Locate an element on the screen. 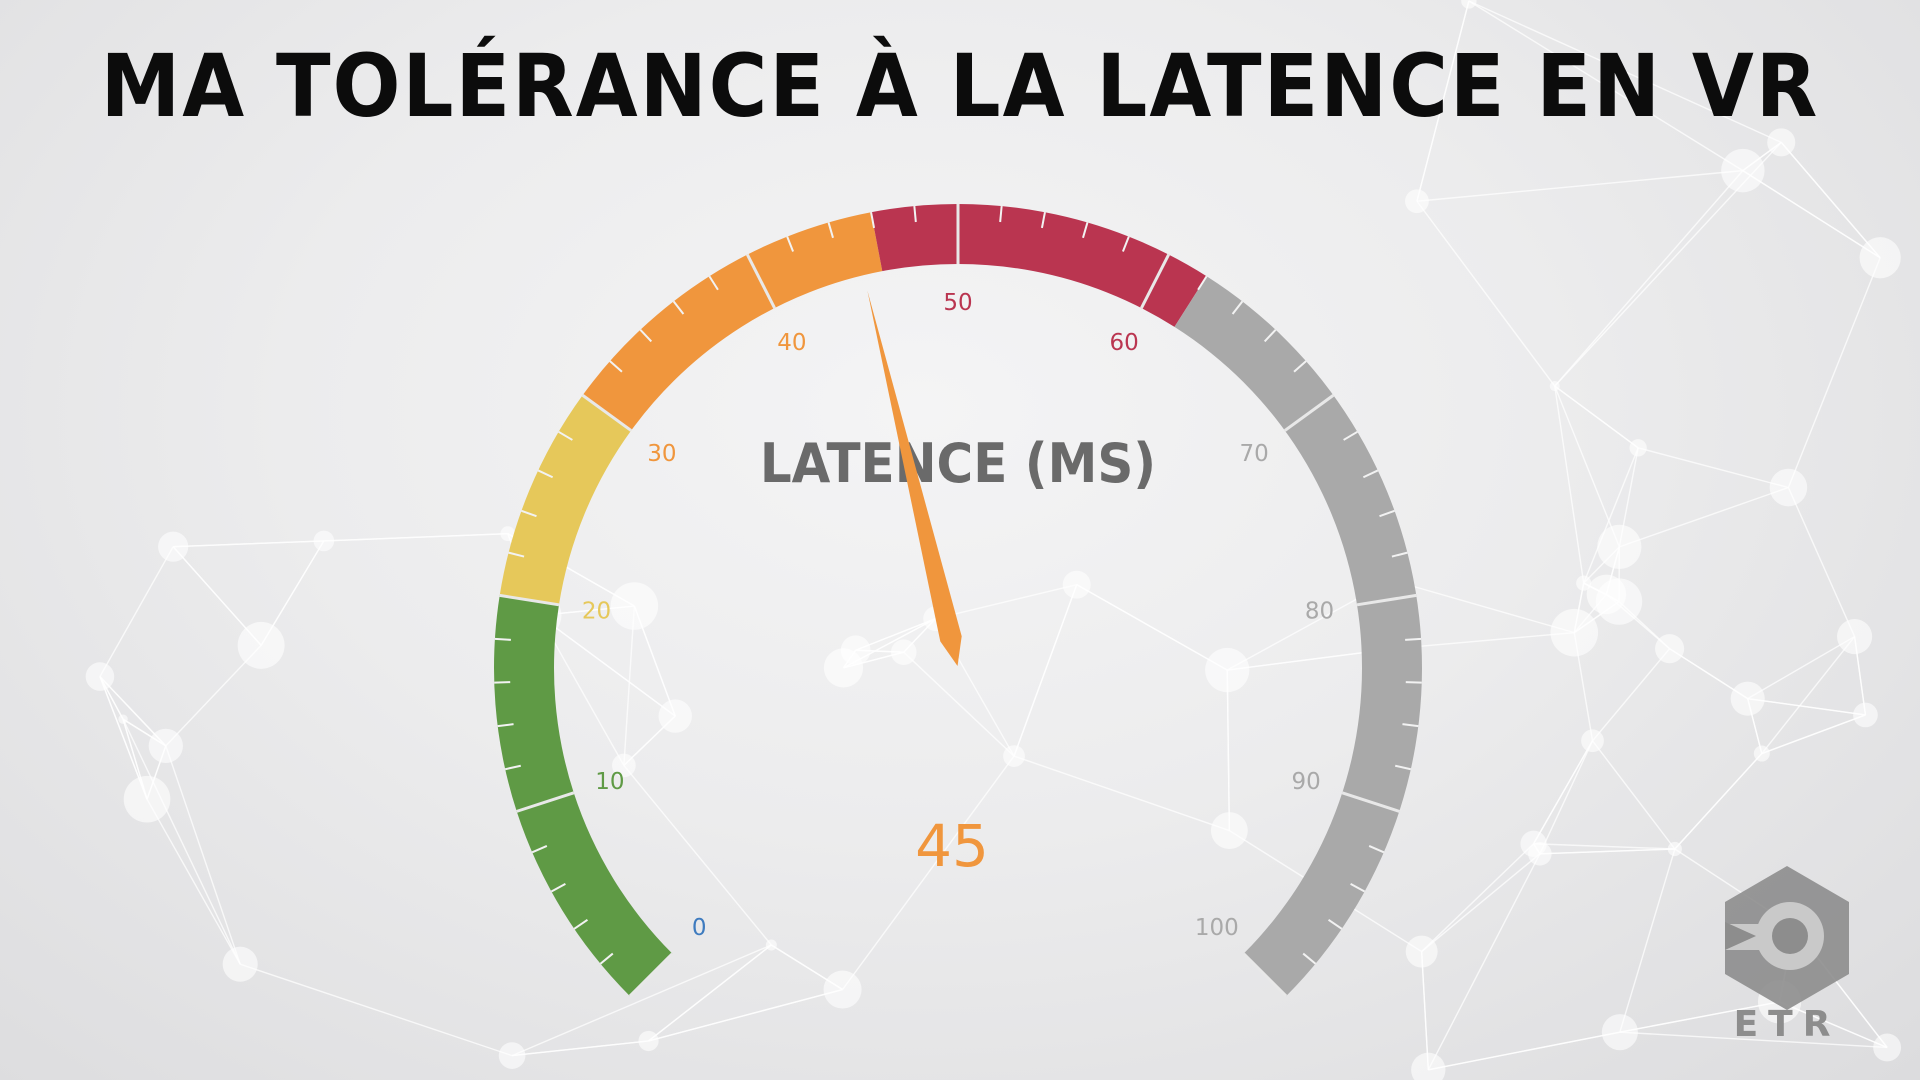 The image size is (1920, 1080). tick-label: 40 is located at coordinates (791, 343).